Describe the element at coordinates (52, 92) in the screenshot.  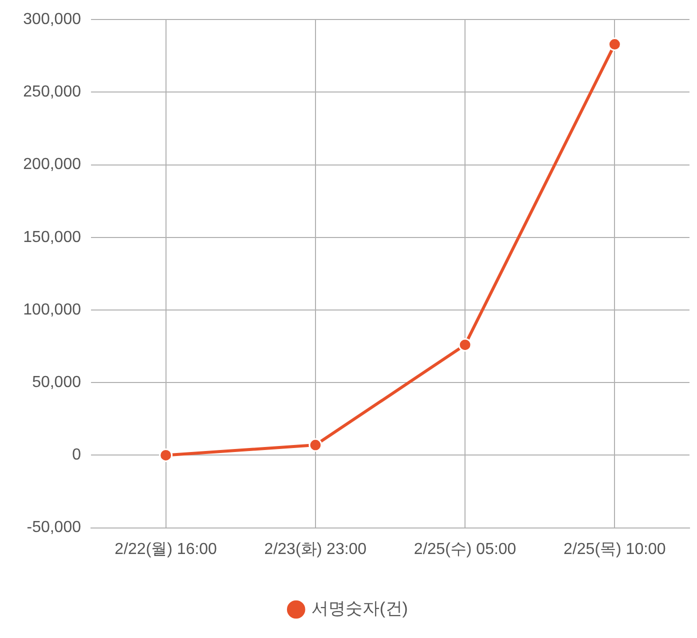
I see `y-tick-label: 250,000` at that location.